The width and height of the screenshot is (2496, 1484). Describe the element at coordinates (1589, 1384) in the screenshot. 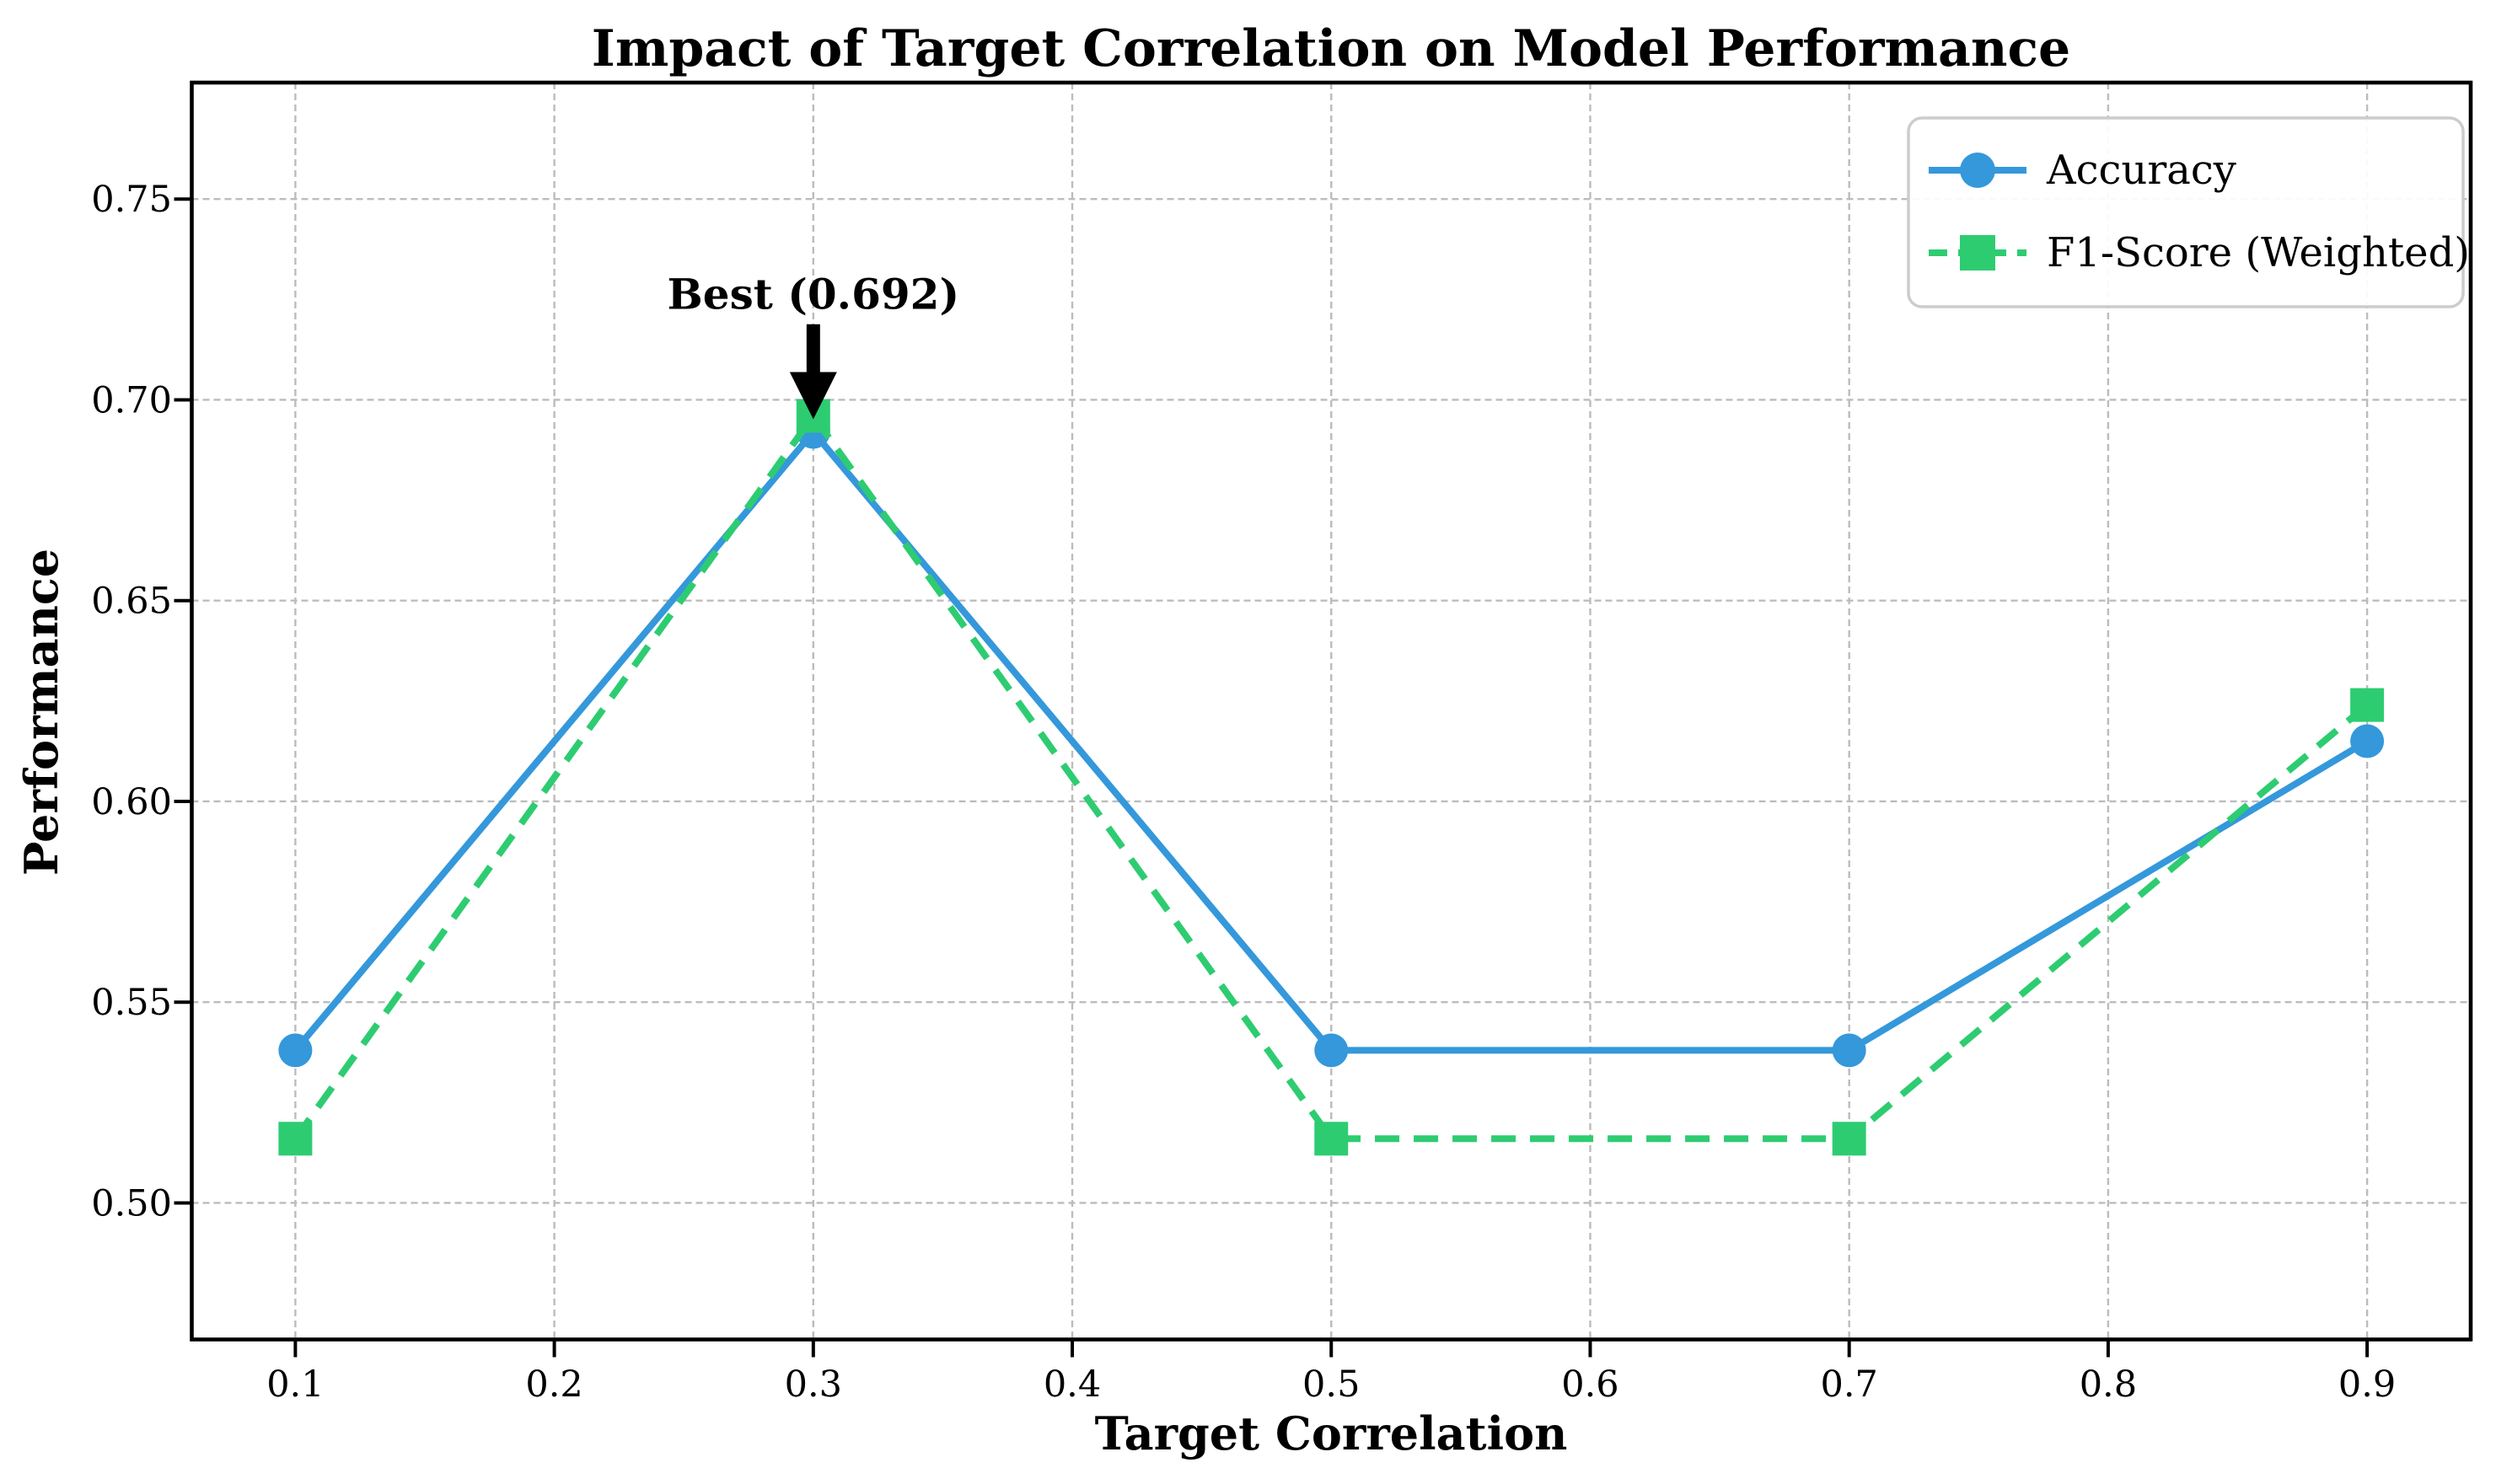

I see `x-tick-label: 0.6` at that location.